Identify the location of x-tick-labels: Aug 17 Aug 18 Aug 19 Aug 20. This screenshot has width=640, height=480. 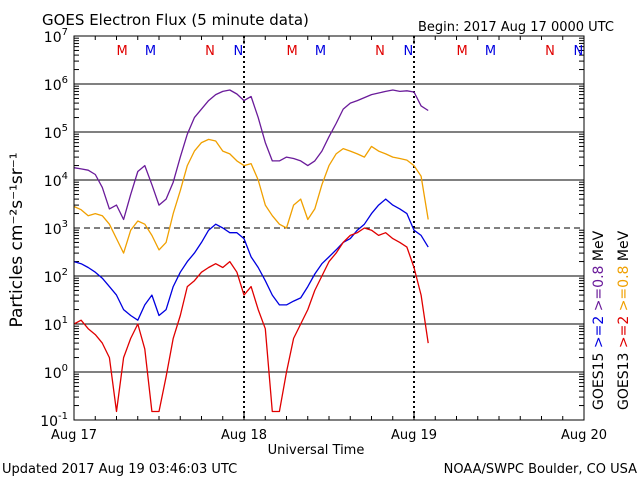
(329, 435).